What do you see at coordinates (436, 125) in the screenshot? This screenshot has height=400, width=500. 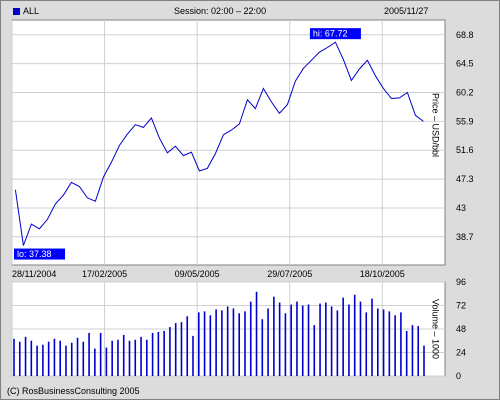 I see `price-axis-title: Price – USD/bbl` at bounding box center [436, 125].